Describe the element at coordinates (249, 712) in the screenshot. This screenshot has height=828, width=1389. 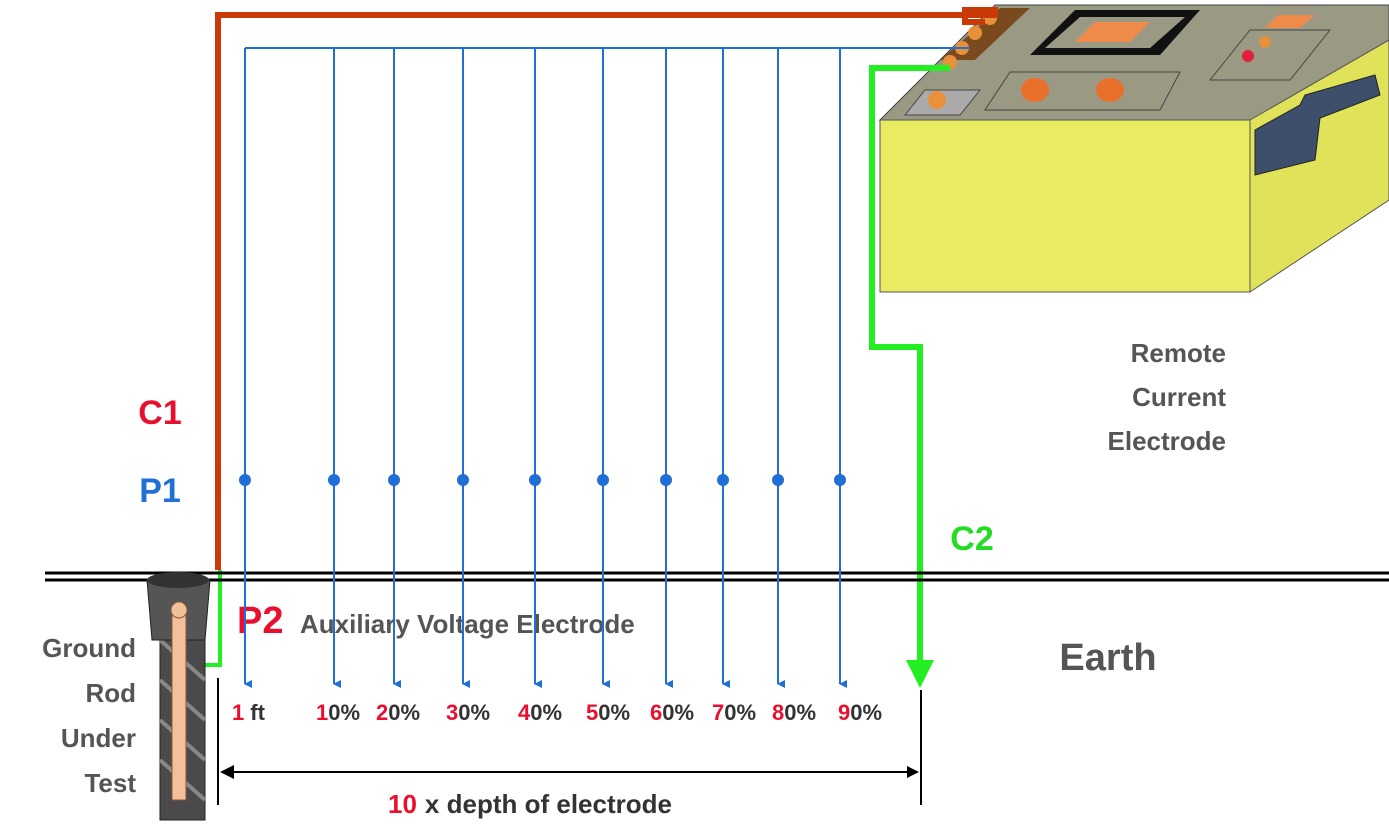
I see `position-label: 1 ft` at that location.